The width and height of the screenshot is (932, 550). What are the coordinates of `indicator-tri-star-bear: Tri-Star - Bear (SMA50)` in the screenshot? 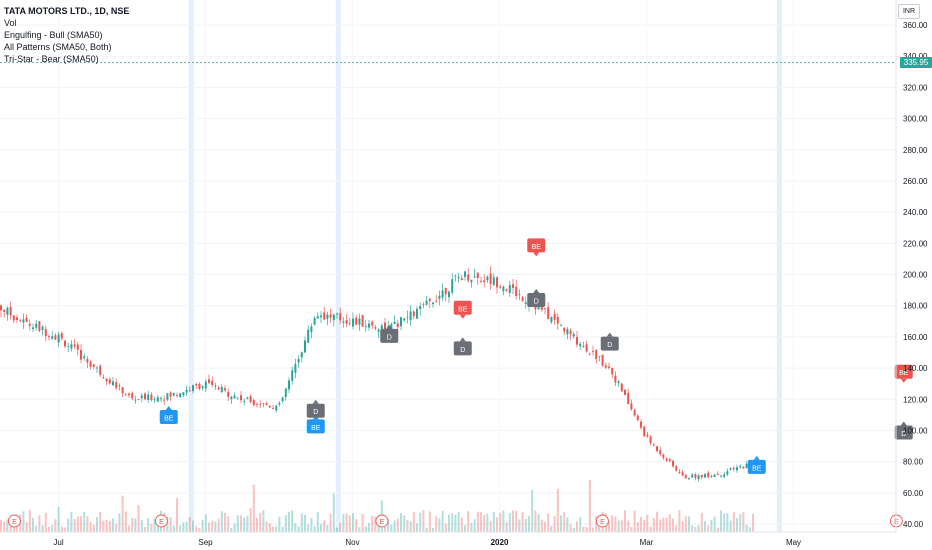 It's located at (51, 59).